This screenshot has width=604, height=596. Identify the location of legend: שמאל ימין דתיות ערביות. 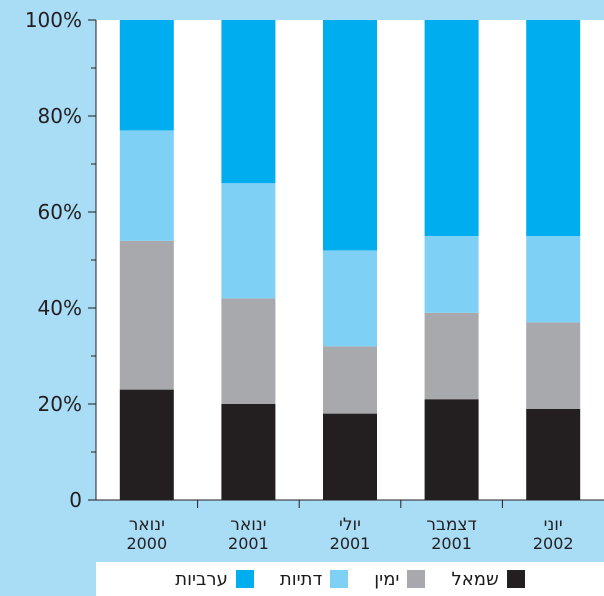
(350, 579).